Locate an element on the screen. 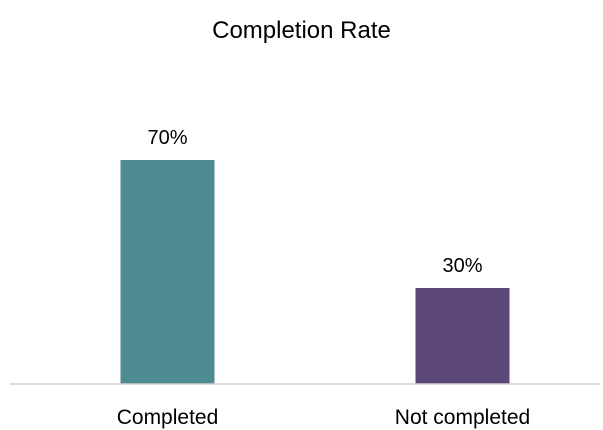 This screenshot has width=603, height=430. x-tick-label-group: Completed Not completed is located at coordinates (323, 417).